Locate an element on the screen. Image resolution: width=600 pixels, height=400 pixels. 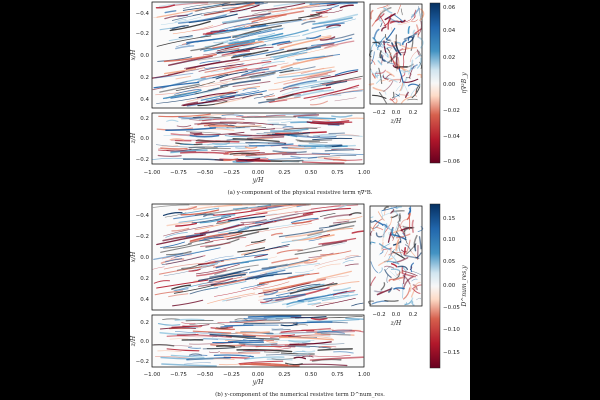
colorbar-tick: −0.02 is located at coordinates (451, 111).